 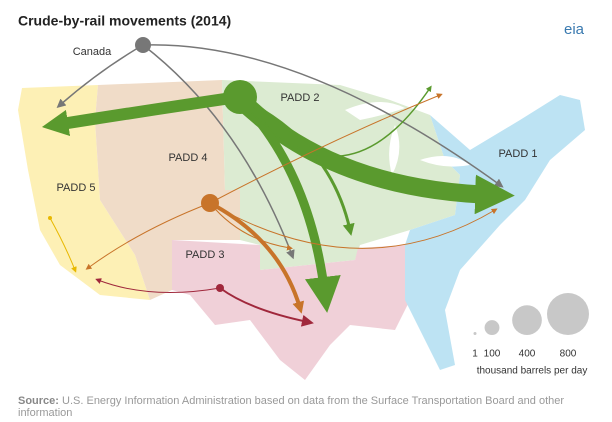 What do you see at coordinates (167, 190) in the screenshot?
I see `padd4-region` at bounding box center [167, 190].